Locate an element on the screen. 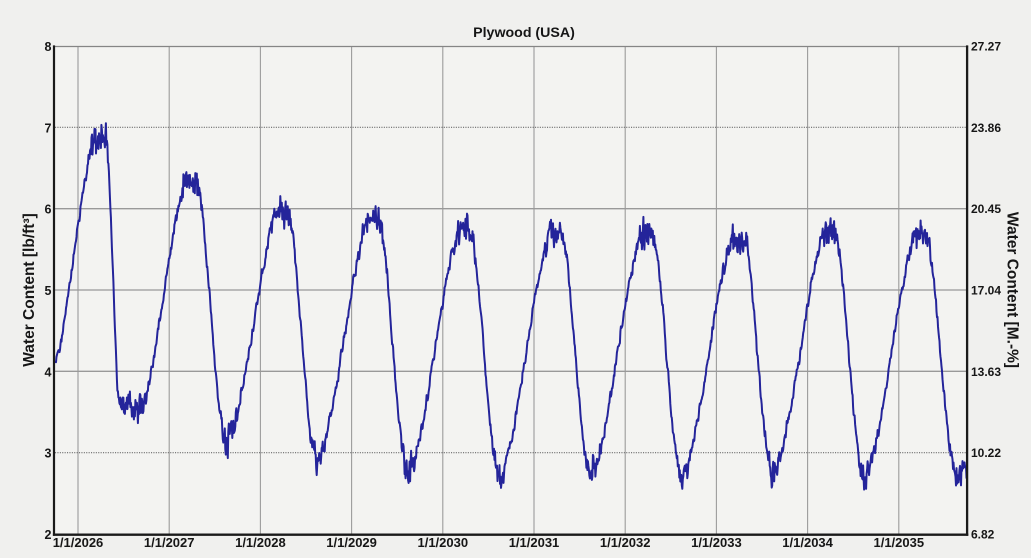 The height and width of the screenshot is (558, 1031). svg-text: 1/1/2026 is located at coordinates (78, 542).